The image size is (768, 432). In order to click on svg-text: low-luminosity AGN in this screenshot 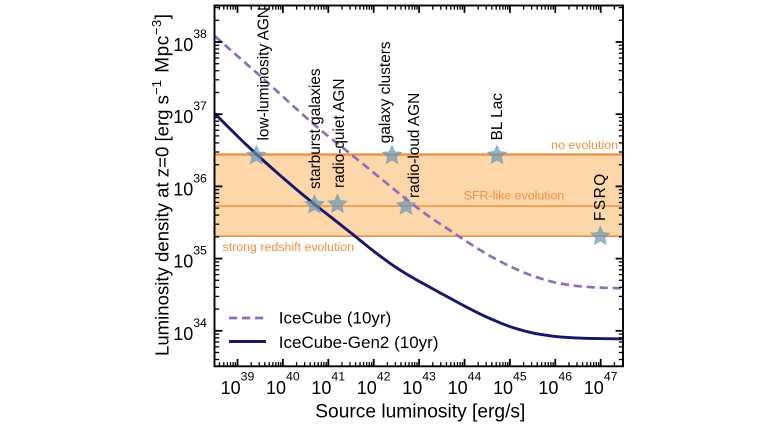, I will do `click(263, 73)`.